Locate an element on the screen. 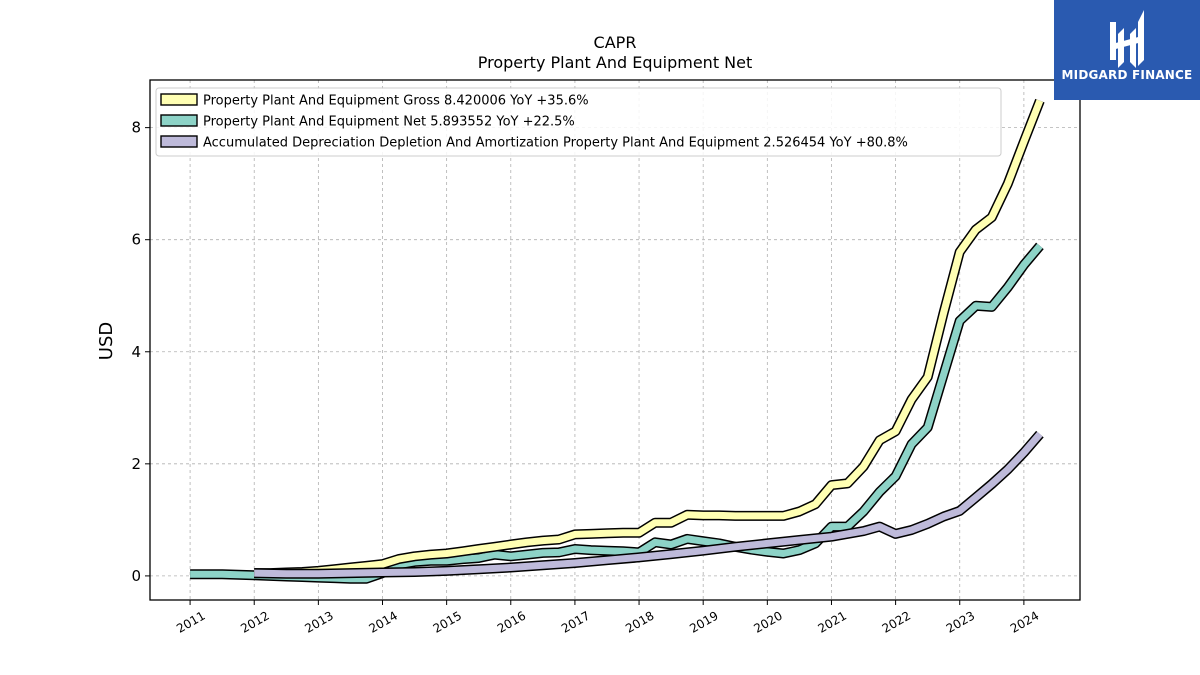 The width and height of the screenshot is (1200, 675). x-tick-label: 2024 is located at coordinates (1024, 621).